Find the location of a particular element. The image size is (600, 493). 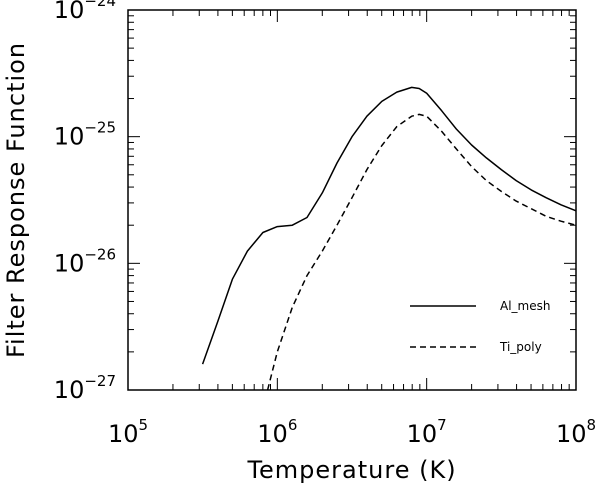

legend: Al_mesh Ti_poly is located at coordinates (480, 326).